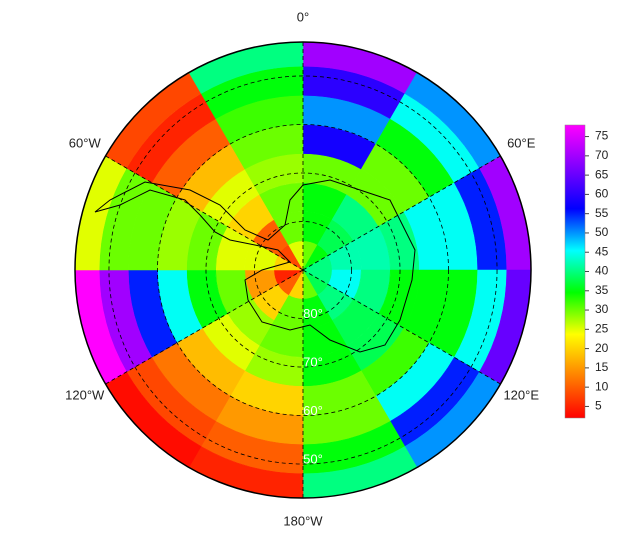 This screenshot has height=552, width=625. I want to click on lat-label: 70°, so click(313, 361).